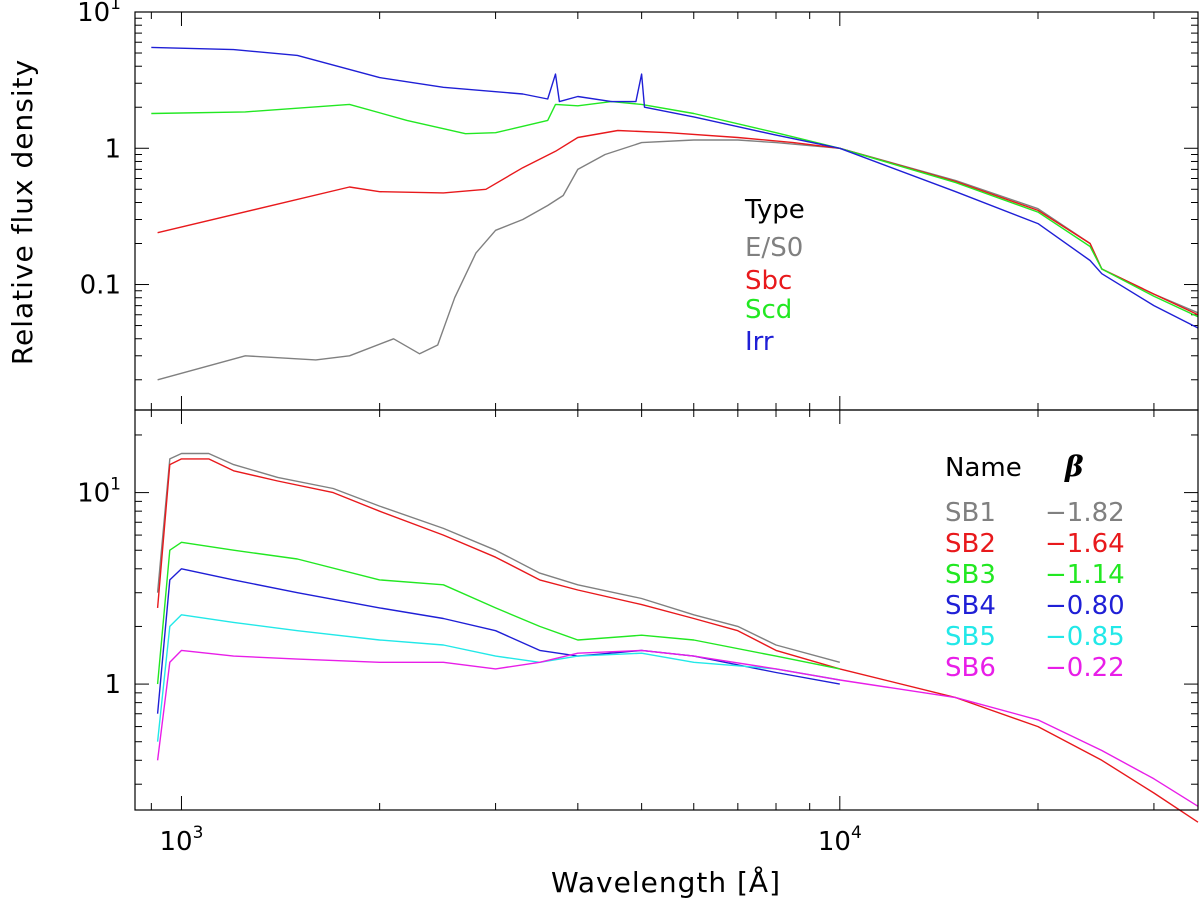  What do you see at coordinates (511, 840) in the screenshot?
I see `x-tick-labels: 10³ 10⁴` at bounding box center [511, 840].